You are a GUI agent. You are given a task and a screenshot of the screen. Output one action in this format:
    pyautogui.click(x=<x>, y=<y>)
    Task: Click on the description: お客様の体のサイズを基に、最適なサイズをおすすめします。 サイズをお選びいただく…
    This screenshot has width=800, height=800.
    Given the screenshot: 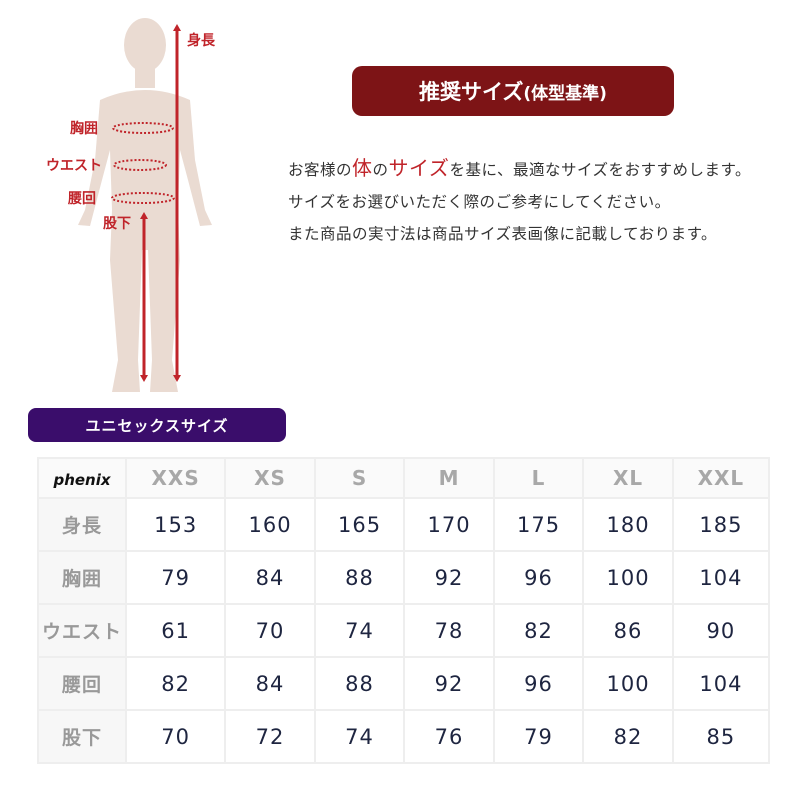 What is the action you would take?
    pyautogui.click(x=533, y=201)
    